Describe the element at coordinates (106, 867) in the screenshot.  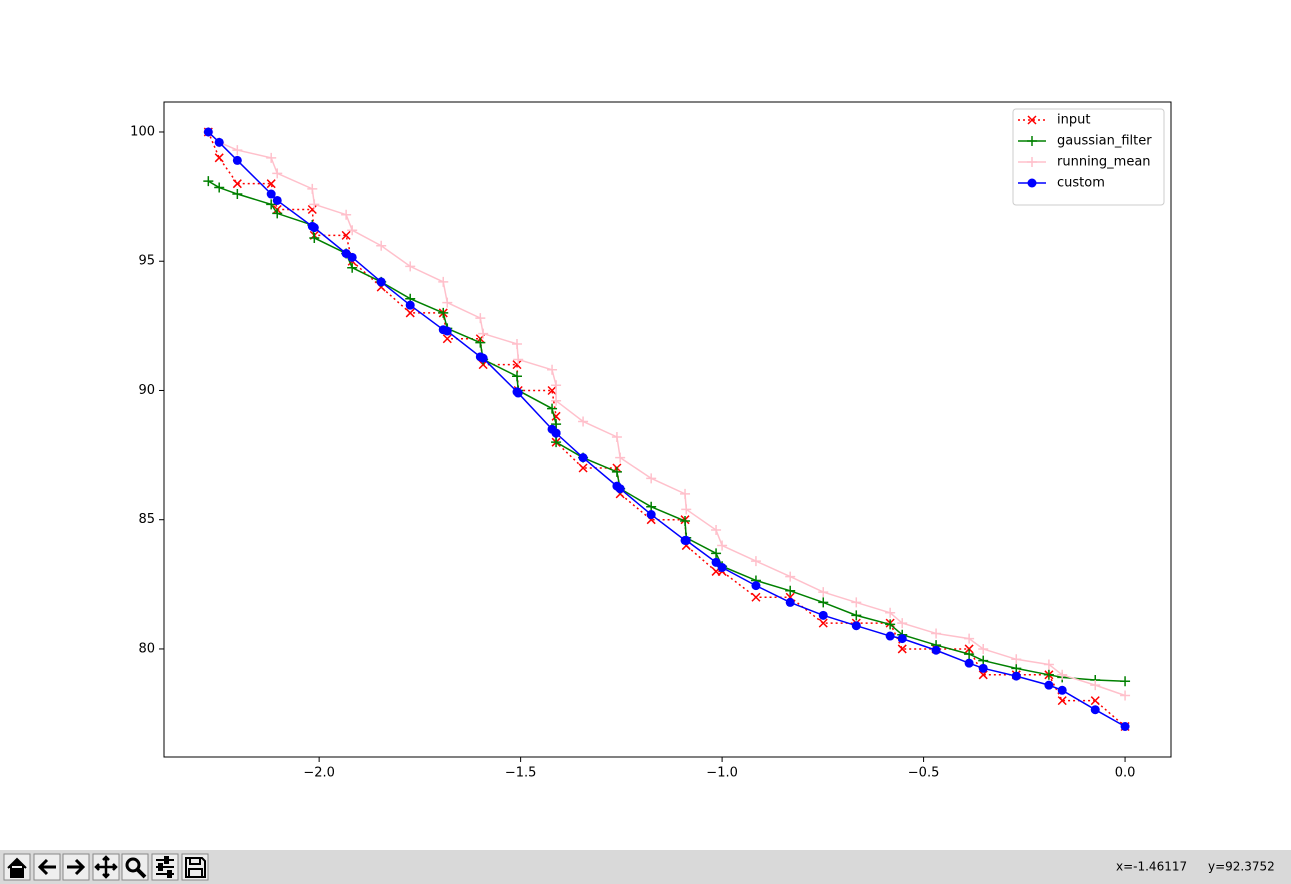
I see `pan-button` at that location.